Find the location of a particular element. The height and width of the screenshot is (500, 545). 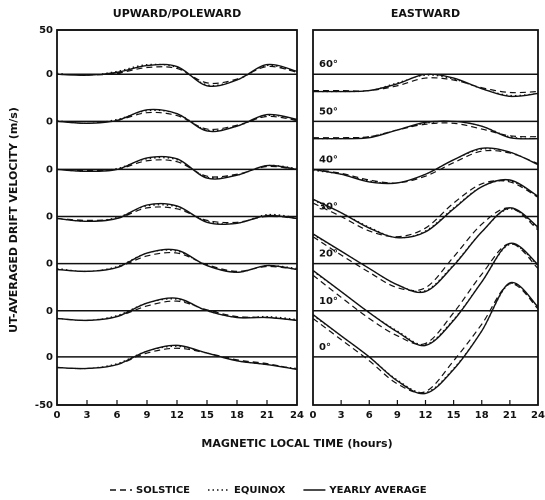

y-tick-label: 10° is located at coordinates (328, 301).